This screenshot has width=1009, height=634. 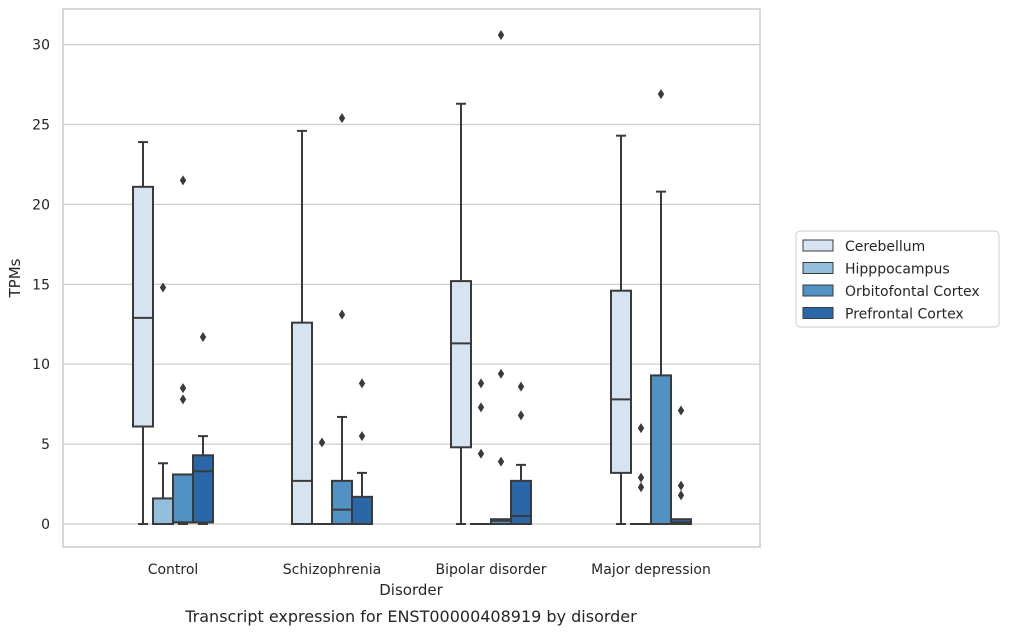 I want to click on legend-frame, so click(x=897, y=279).